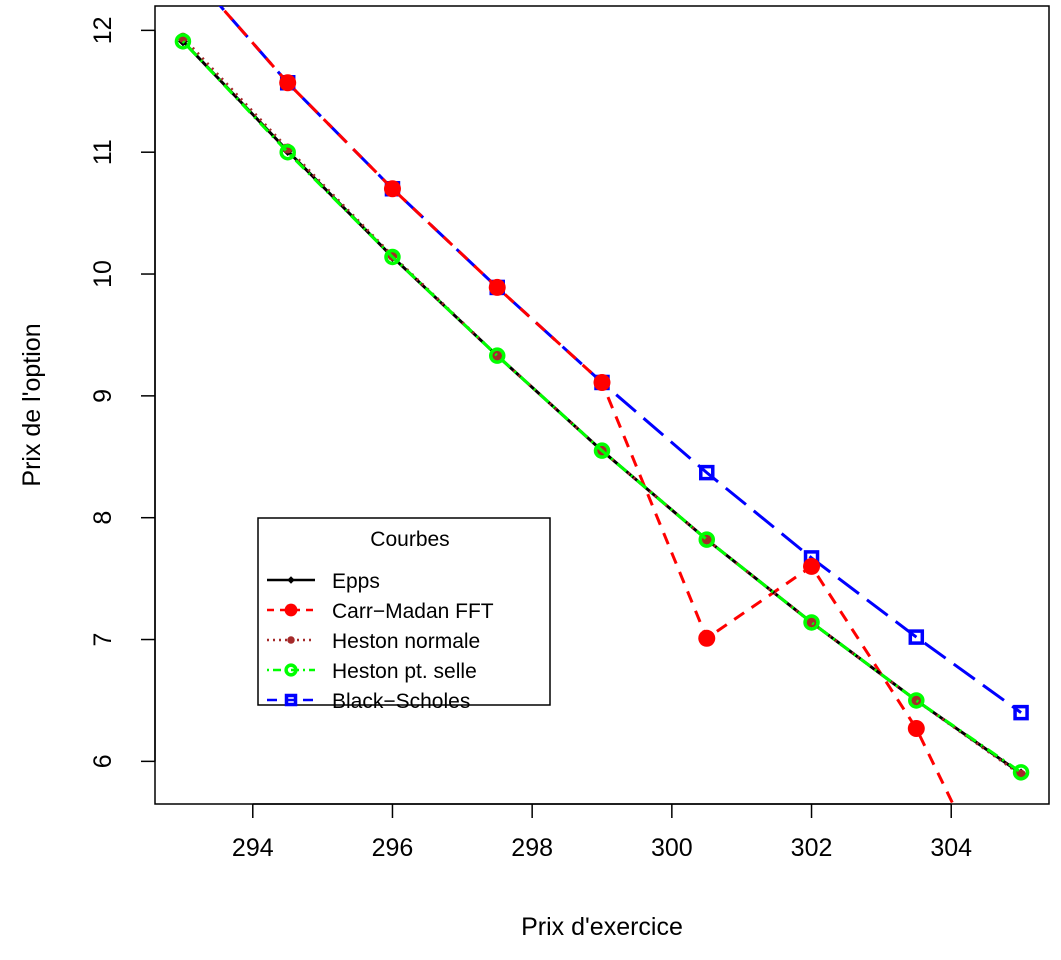  What do you see at coordinates (323, 581) in the screenshot?
I see `legend-entry-epps: Epps` at bounding box center [323, 581].